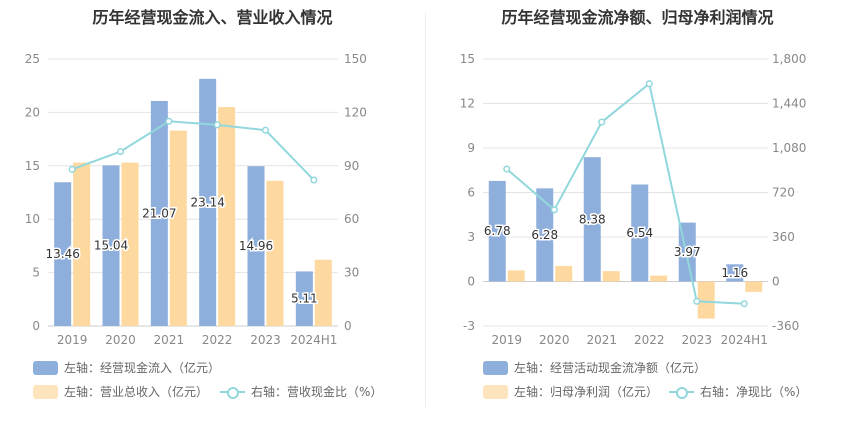 The width and height of the screenshot is (850, 437). I want to click on bar-data-label: 6.78, so click(497, 231).